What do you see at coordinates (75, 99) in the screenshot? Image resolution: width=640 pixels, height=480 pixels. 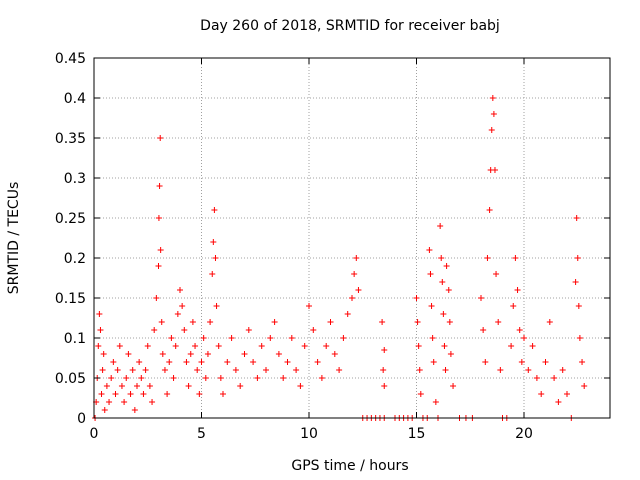 I see `y-tick-label: 0.4` at bounding box center [75, 99].